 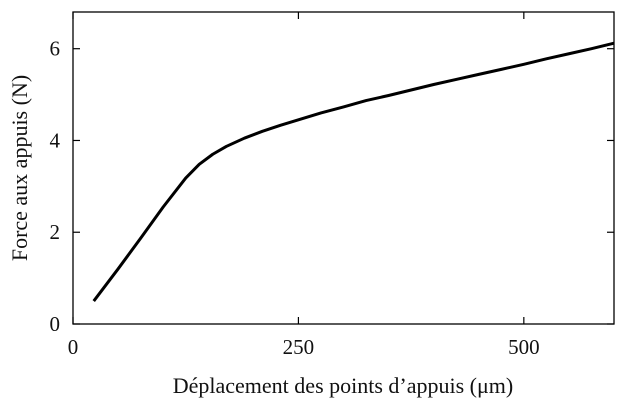 I want to click on x-tick-label: 250, so click(x=299, y=347).